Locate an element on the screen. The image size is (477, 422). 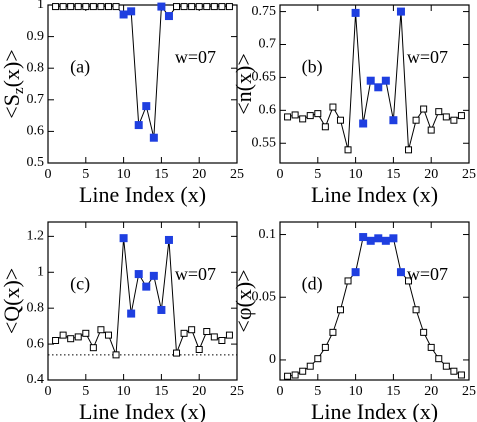
y-axis-label-part: (x)> is located at coordinates (12, 68).